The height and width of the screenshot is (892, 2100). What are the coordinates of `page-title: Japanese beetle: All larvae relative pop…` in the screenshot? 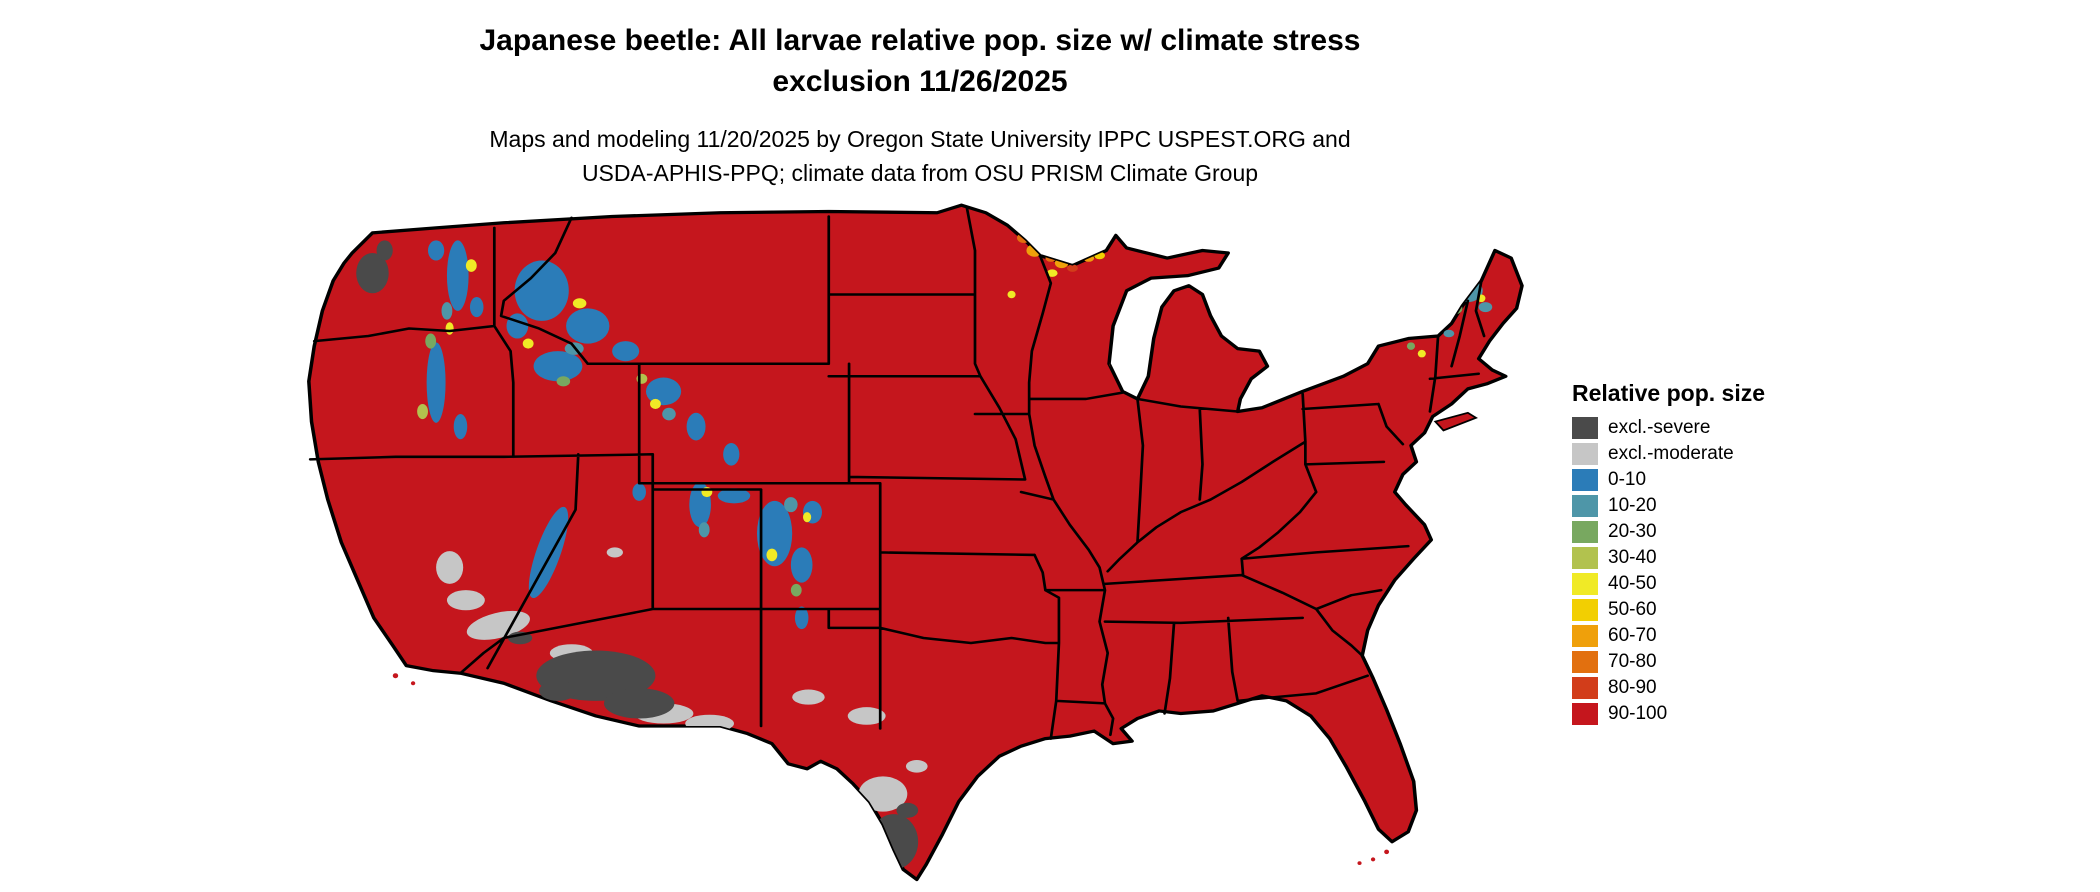 It's located at (920, 61).